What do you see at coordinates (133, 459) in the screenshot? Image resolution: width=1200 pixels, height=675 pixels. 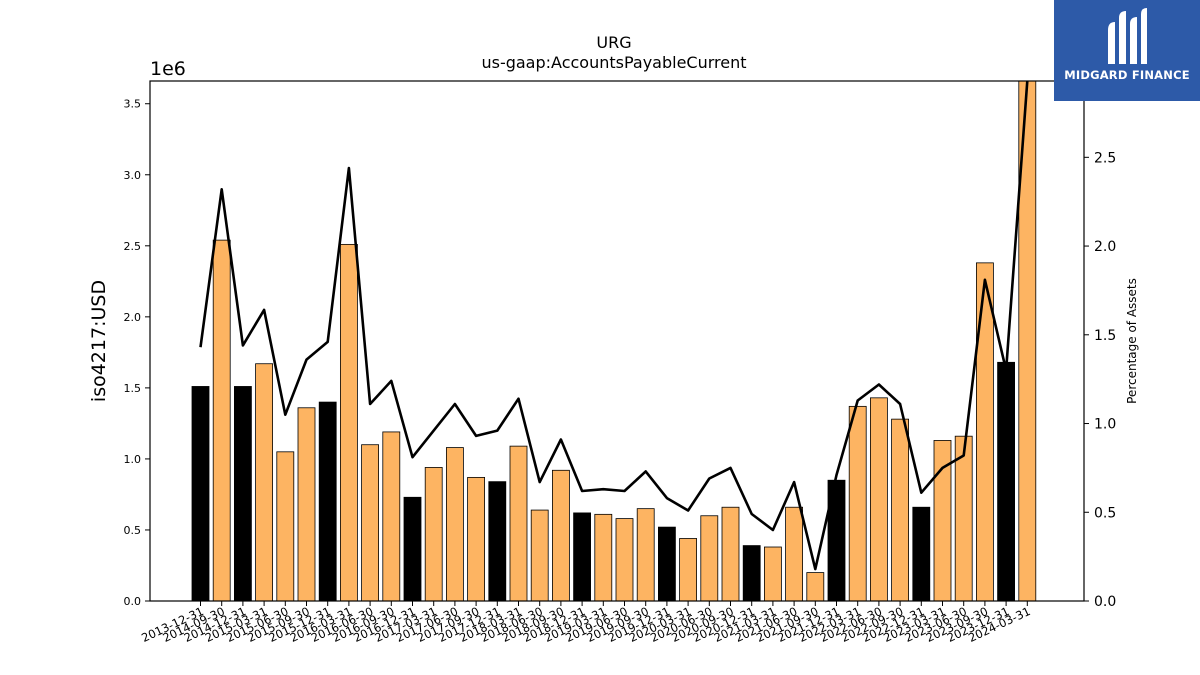 I see `y-tick-label: 1.0` at bounding box center [133, 459].